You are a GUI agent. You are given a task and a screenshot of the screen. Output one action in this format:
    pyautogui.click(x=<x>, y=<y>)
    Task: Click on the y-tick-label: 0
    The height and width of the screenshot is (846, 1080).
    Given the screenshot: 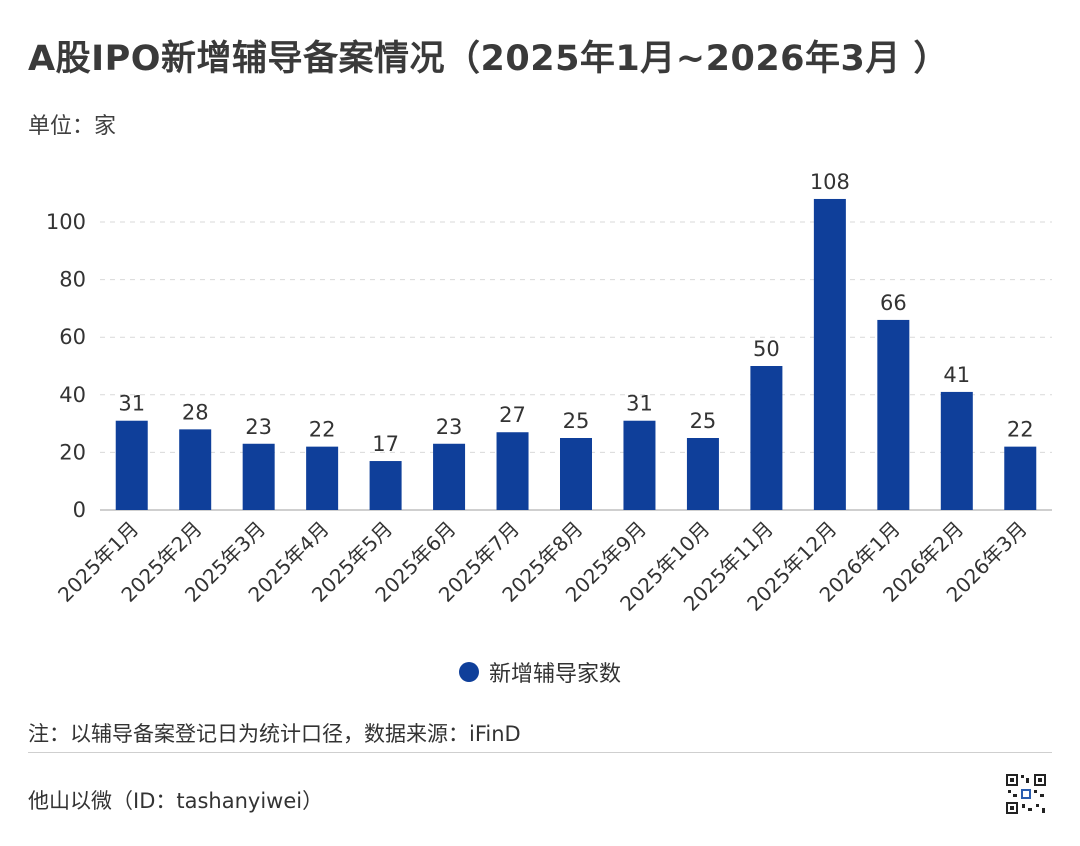 What is the action you would take?
    pyautogui.click(x=79, y=510)
    